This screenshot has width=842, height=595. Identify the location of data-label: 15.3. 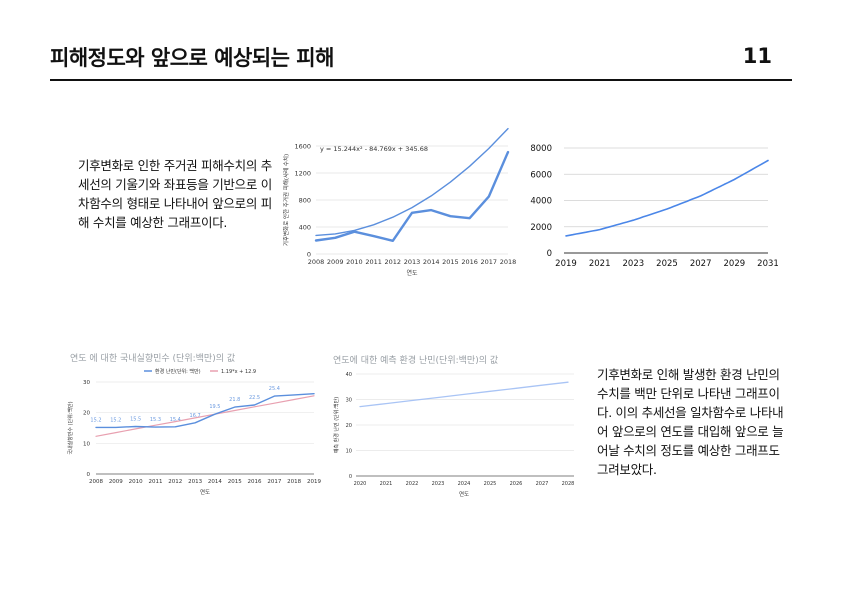
(155, 420).